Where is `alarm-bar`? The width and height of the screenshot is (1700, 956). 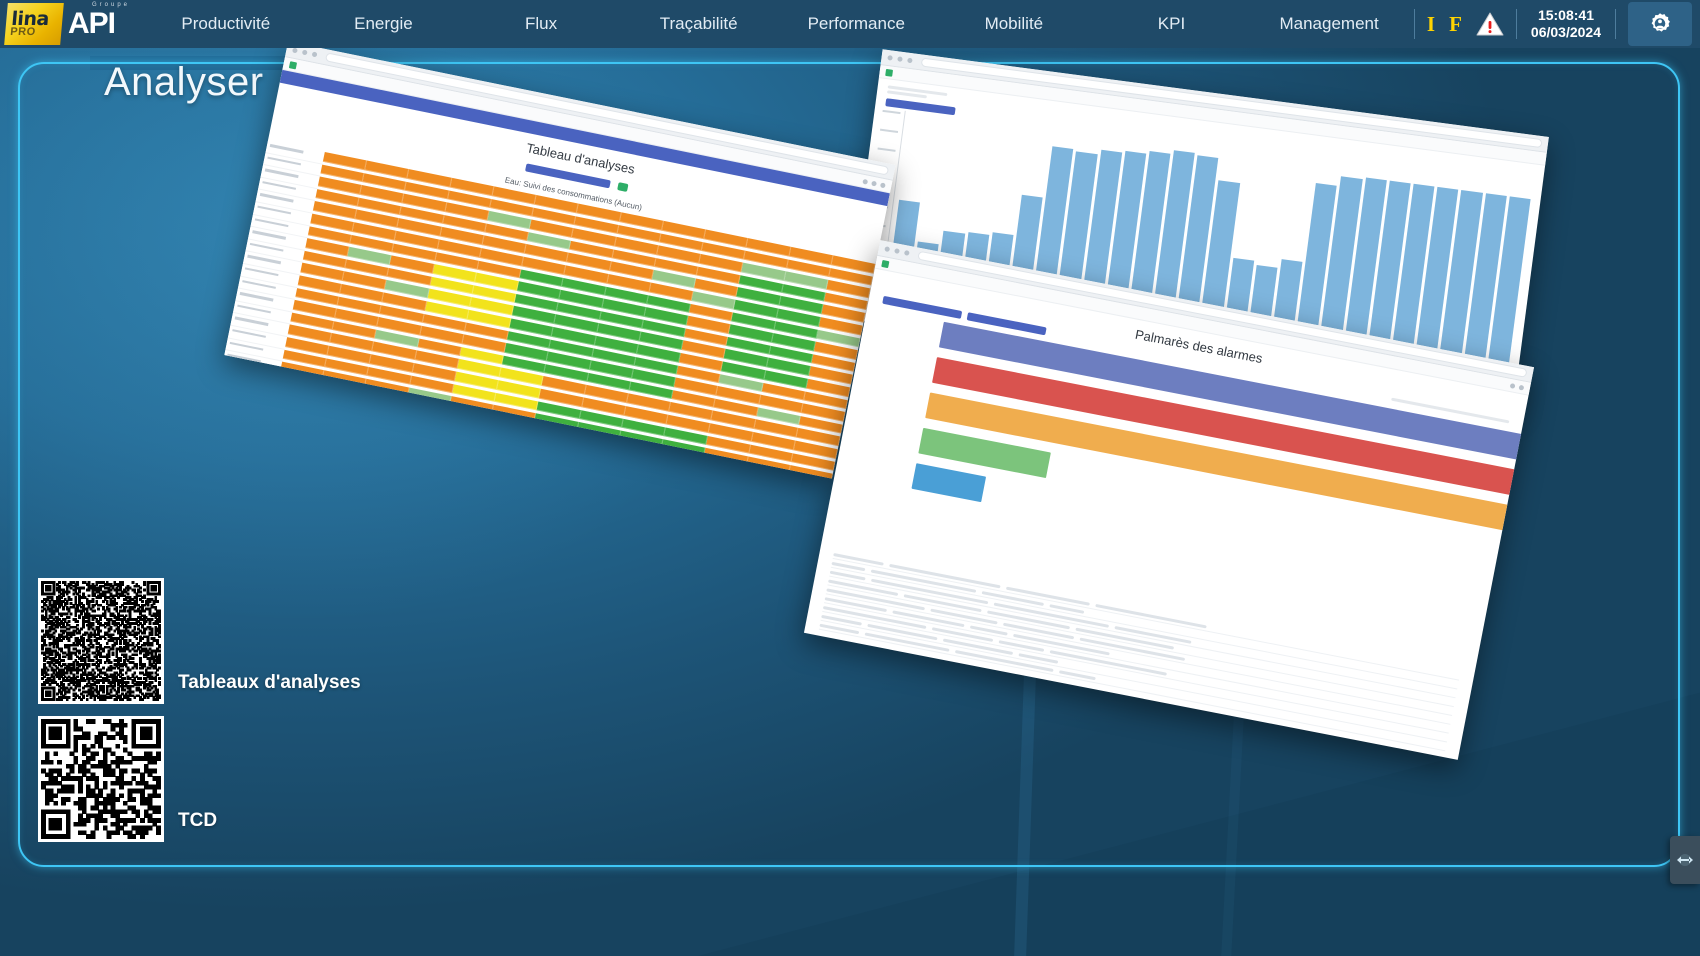
alarm-bar is located at coordinates (948, 483).